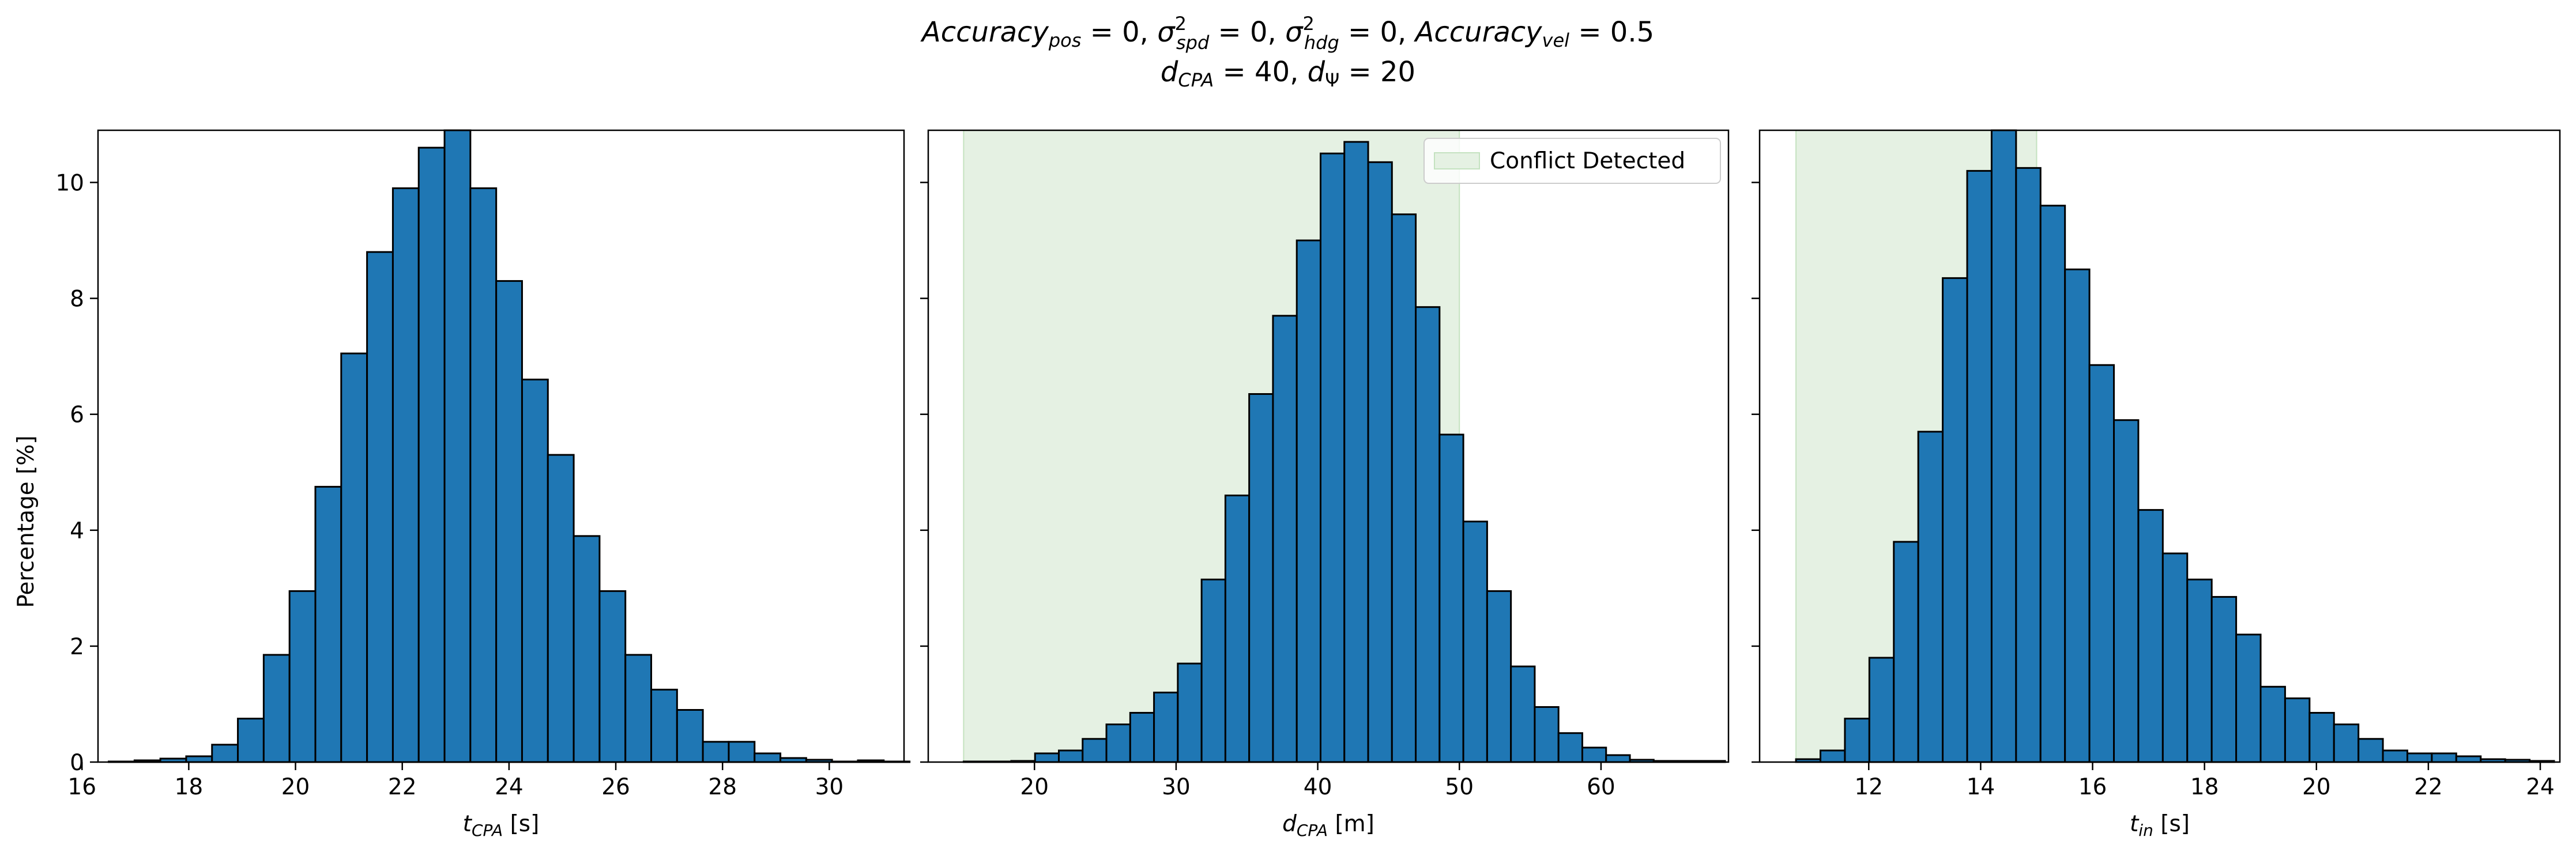  Describe the element at coordinates (77, 415) in the screenshot. I see `y-tick-label: 6` at that location.